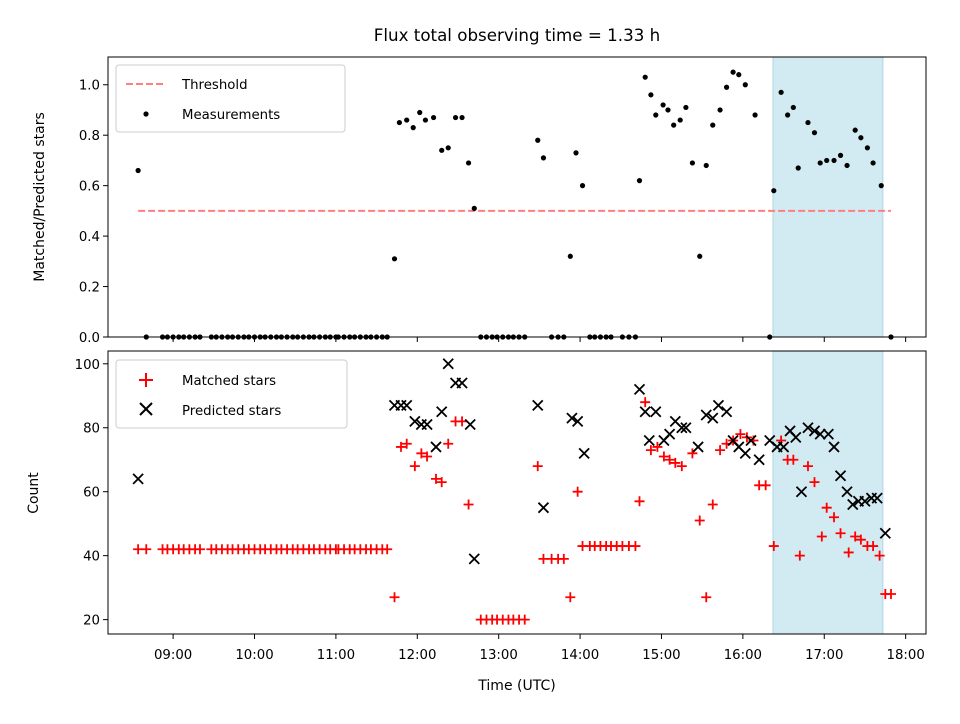  What do you see at coordinates (89, 288) in the screenshot?
I see `y-tick-label: 0.2` at bounding box center [89, 288].